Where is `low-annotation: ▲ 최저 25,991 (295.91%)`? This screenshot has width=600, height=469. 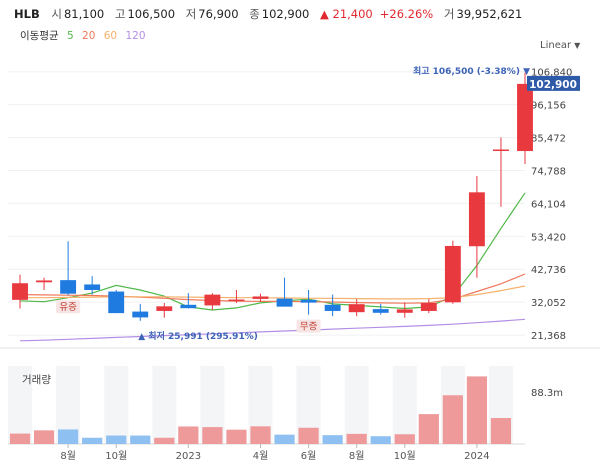 low-annotation: ▲ 최저 25,991 (295.91%) is located at coordinates (198, 336).